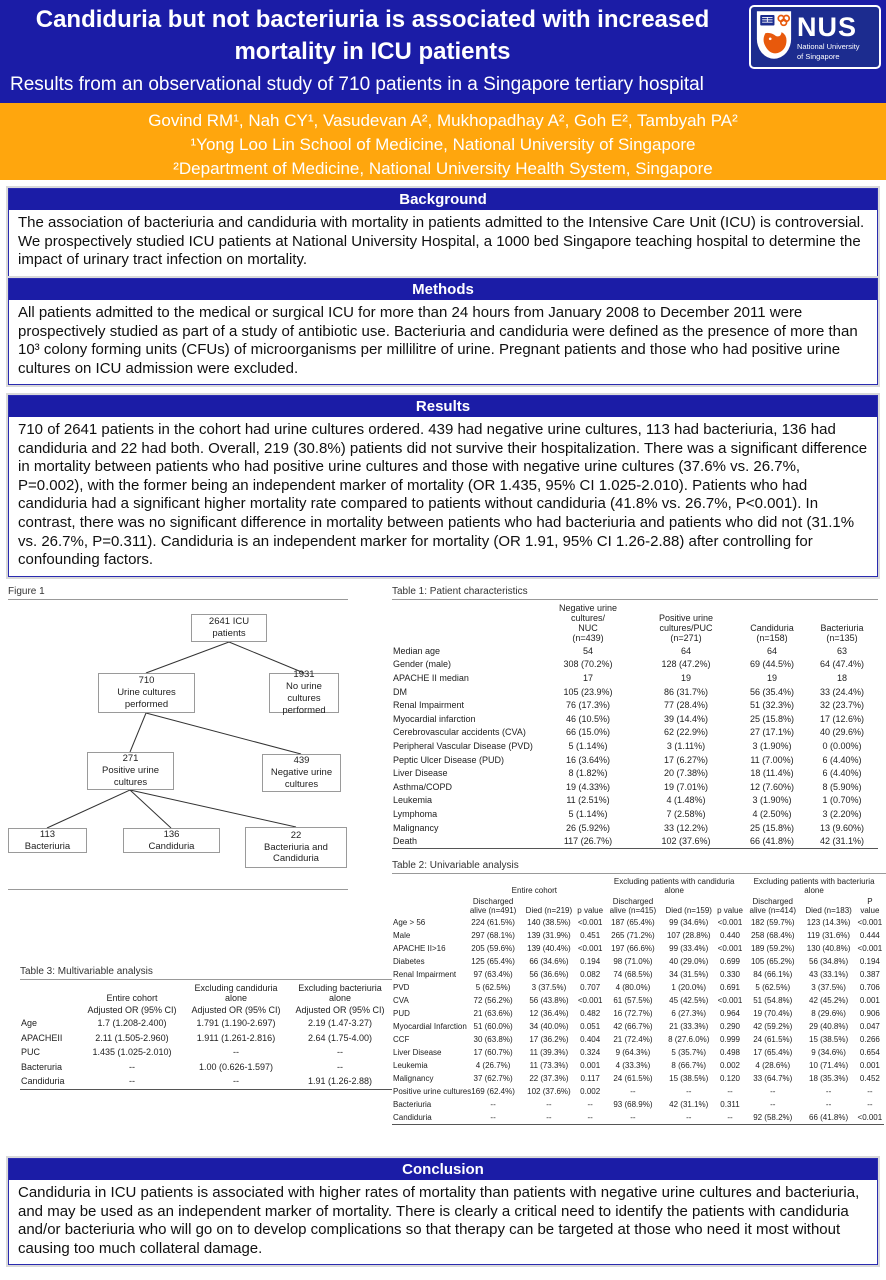  Describe the element at coordinates (842, 718) in the screenshot. I see `table-cell: 17 (12.6%)` at that location.